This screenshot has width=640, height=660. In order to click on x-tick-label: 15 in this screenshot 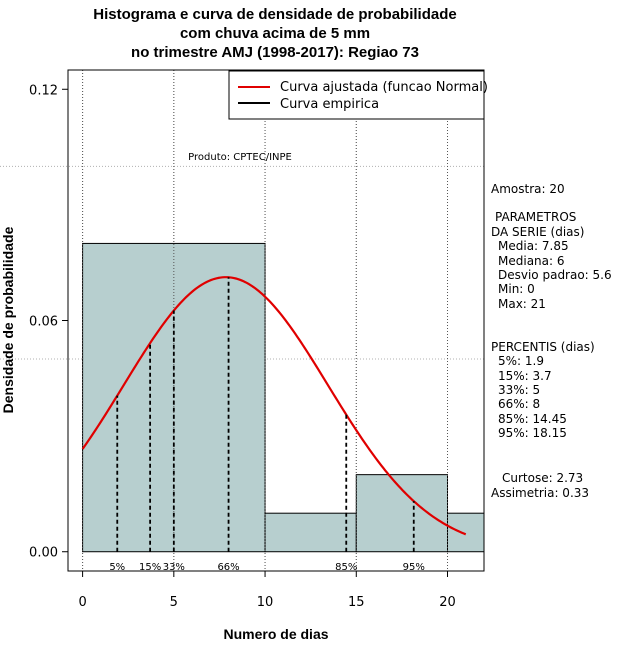, I will do `click(356, 602)`.